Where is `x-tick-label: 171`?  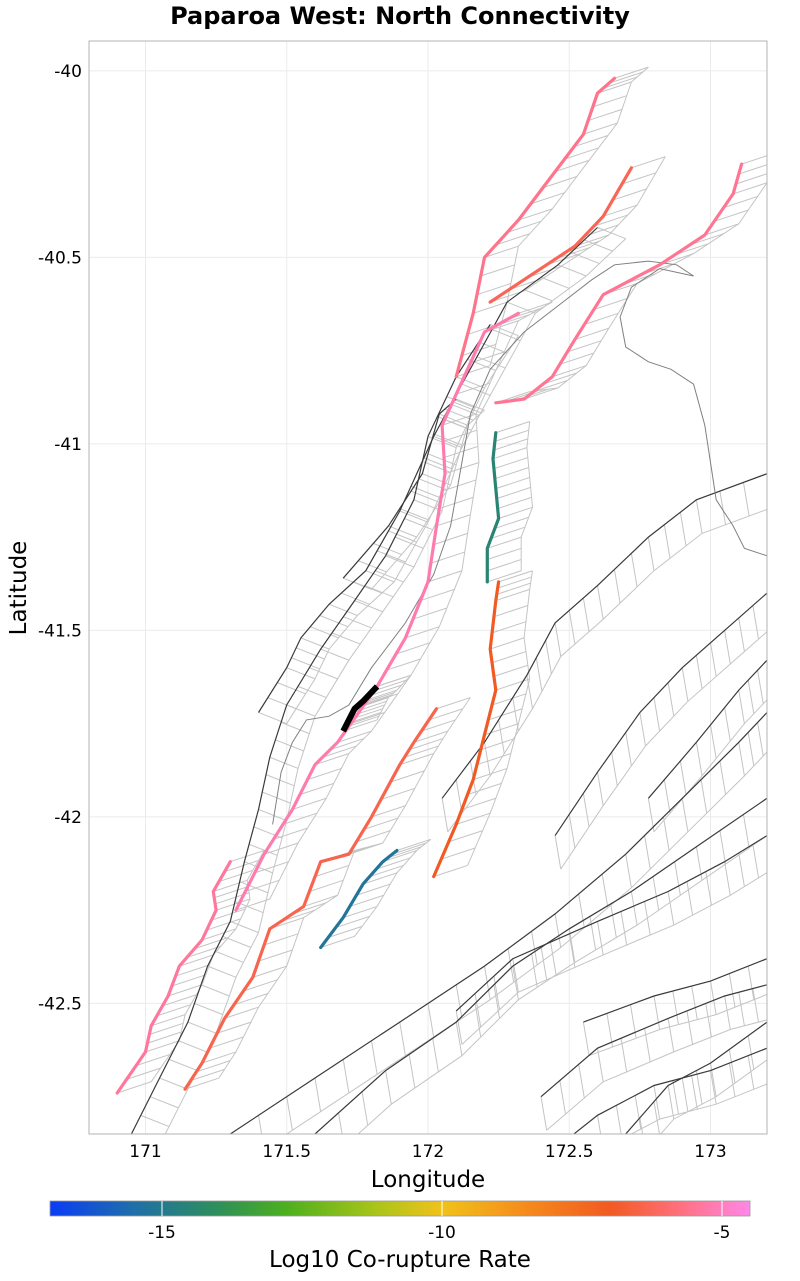 x-tick-label: 171 is located at coordinates (145, 1152).